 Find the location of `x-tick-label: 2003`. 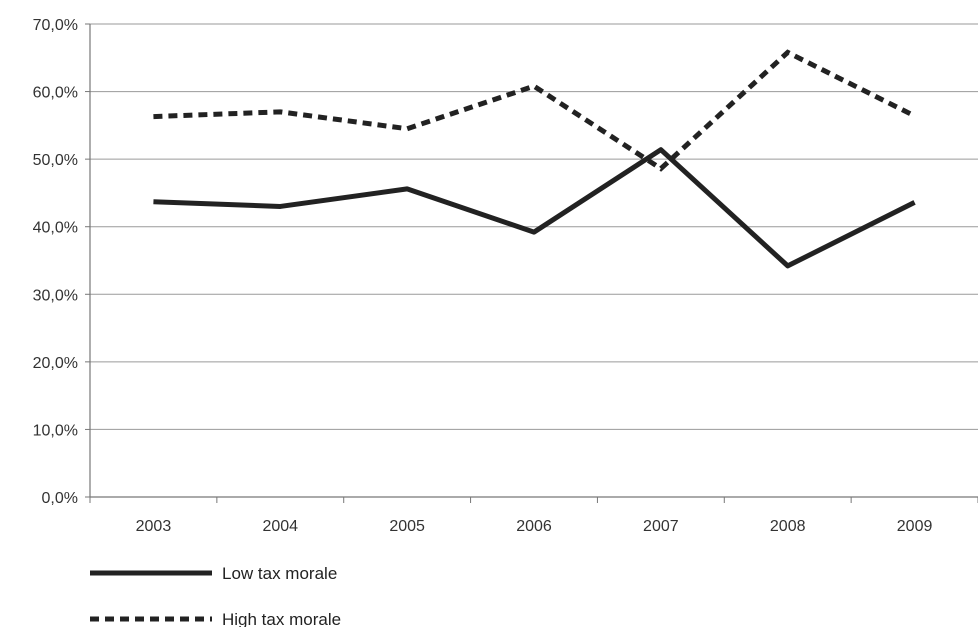

x-tick-label: 2003 is located at coordinates (154, 526).